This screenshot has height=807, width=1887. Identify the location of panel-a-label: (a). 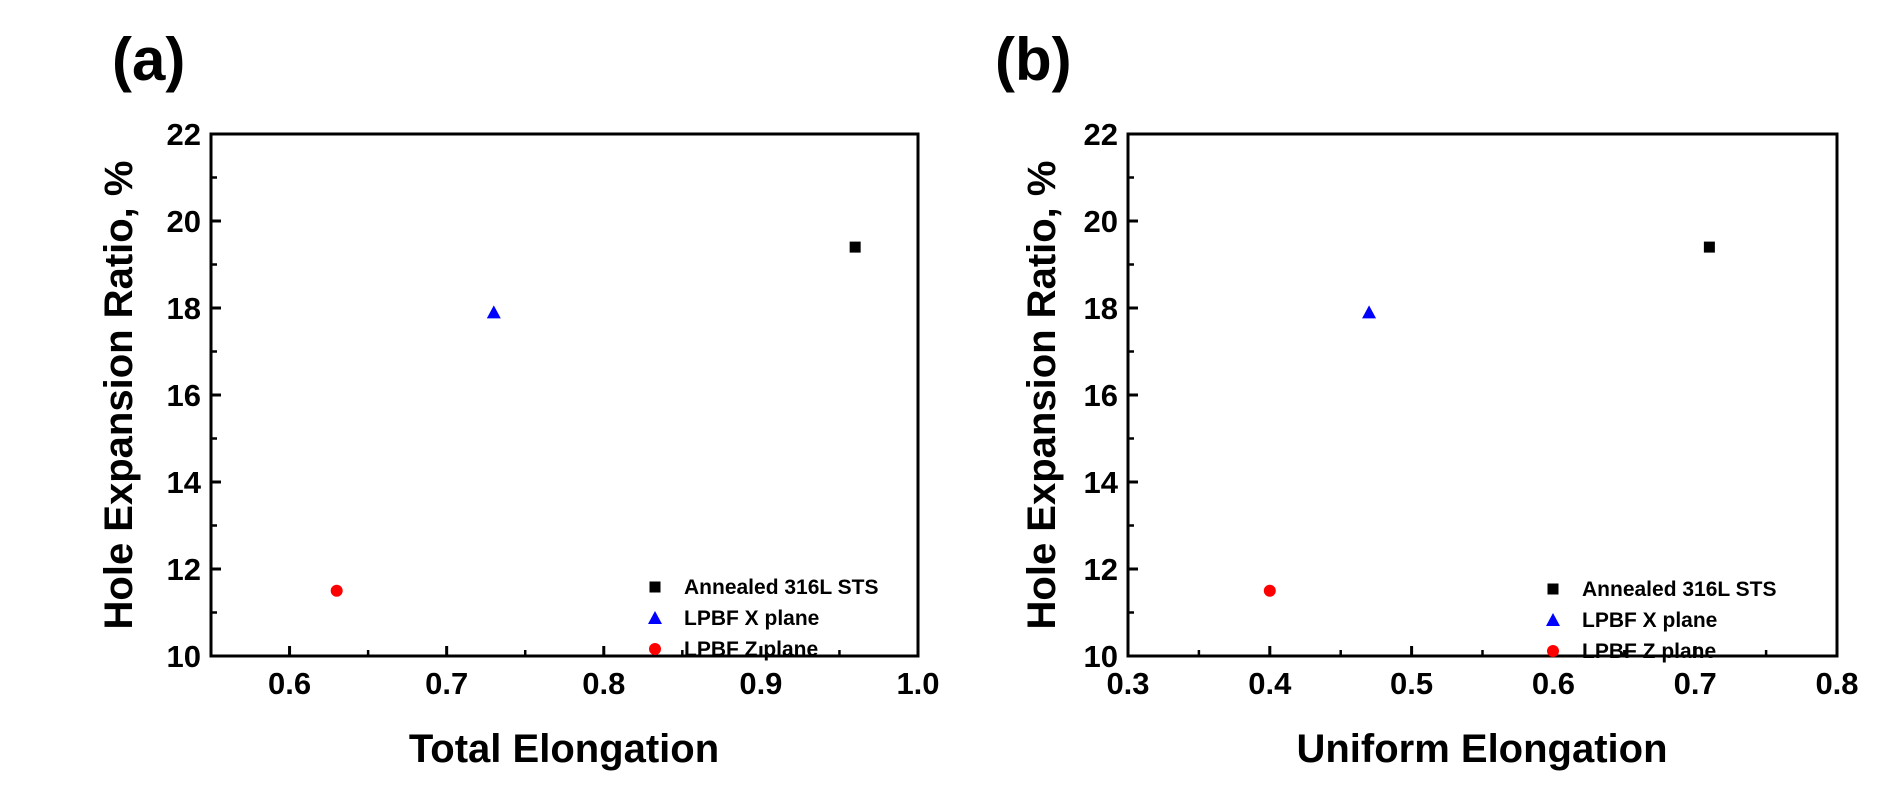
(148, 59).